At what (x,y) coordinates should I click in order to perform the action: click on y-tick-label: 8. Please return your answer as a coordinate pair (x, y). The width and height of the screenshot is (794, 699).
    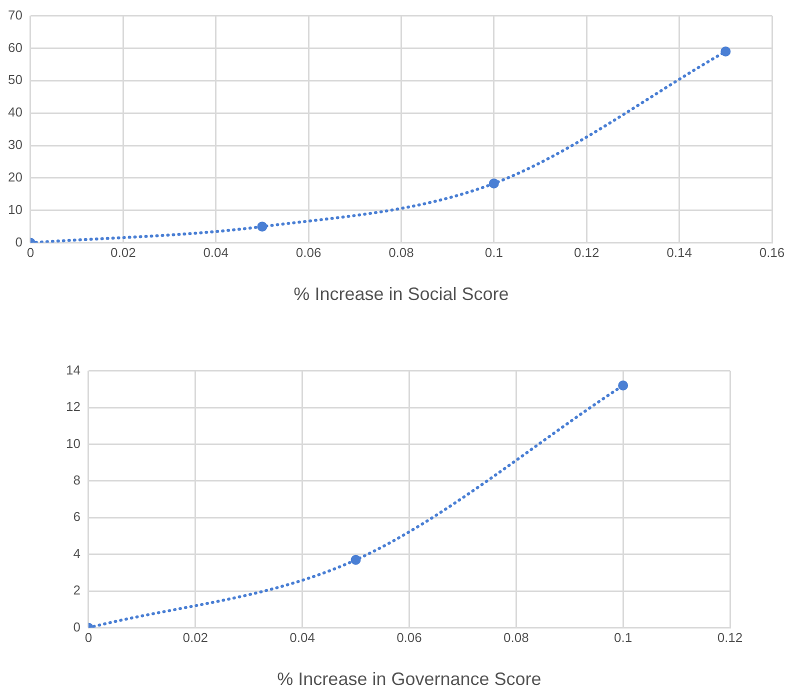
    Looking at the image, I should click on (76, 480).